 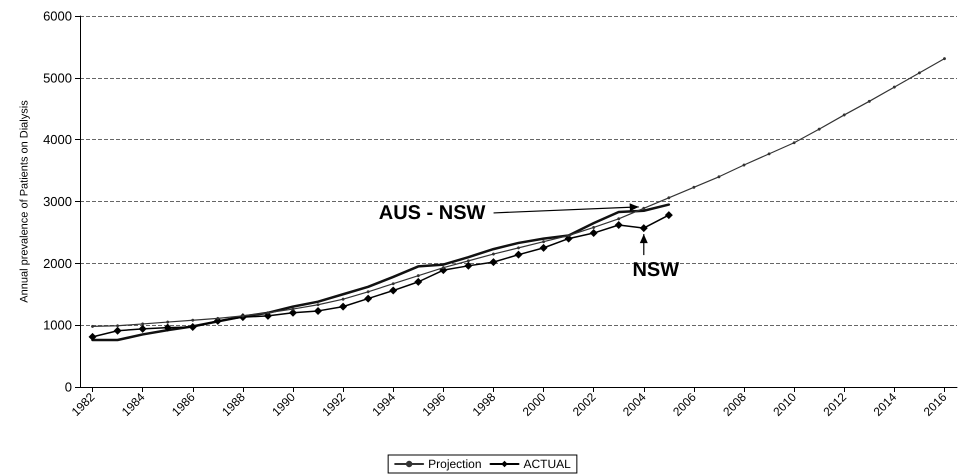 I want to click on annotation: NSW, so click(x=656, y=270).